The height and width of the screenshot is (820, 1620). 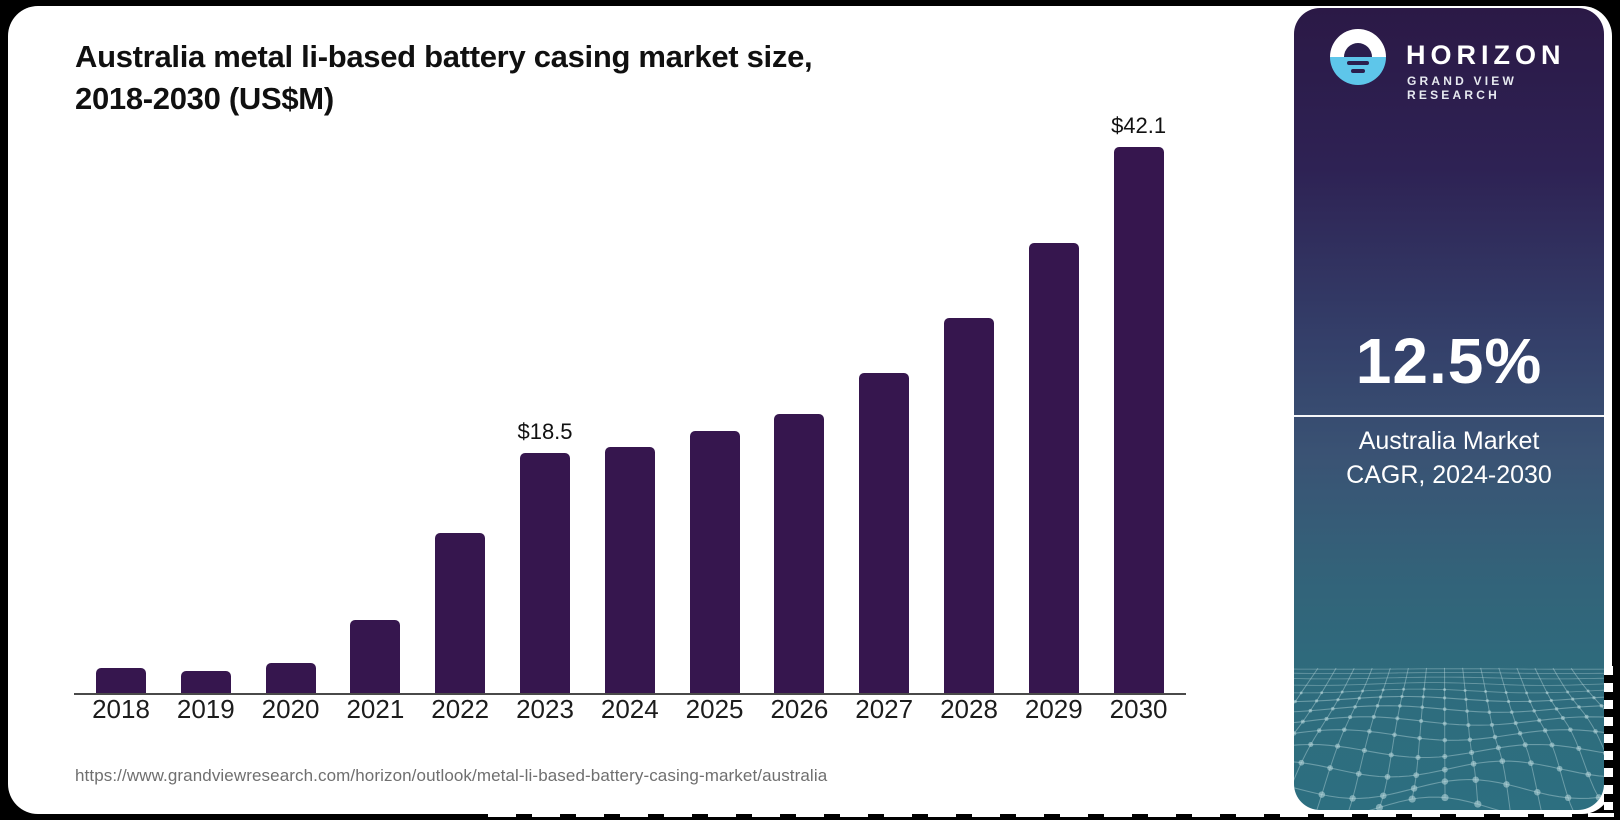 What do you see at coordinates (1449, 441) in the screenshot?
I see `cagr-caption-line1: Australia Market` at bounding box center [1449, 441].